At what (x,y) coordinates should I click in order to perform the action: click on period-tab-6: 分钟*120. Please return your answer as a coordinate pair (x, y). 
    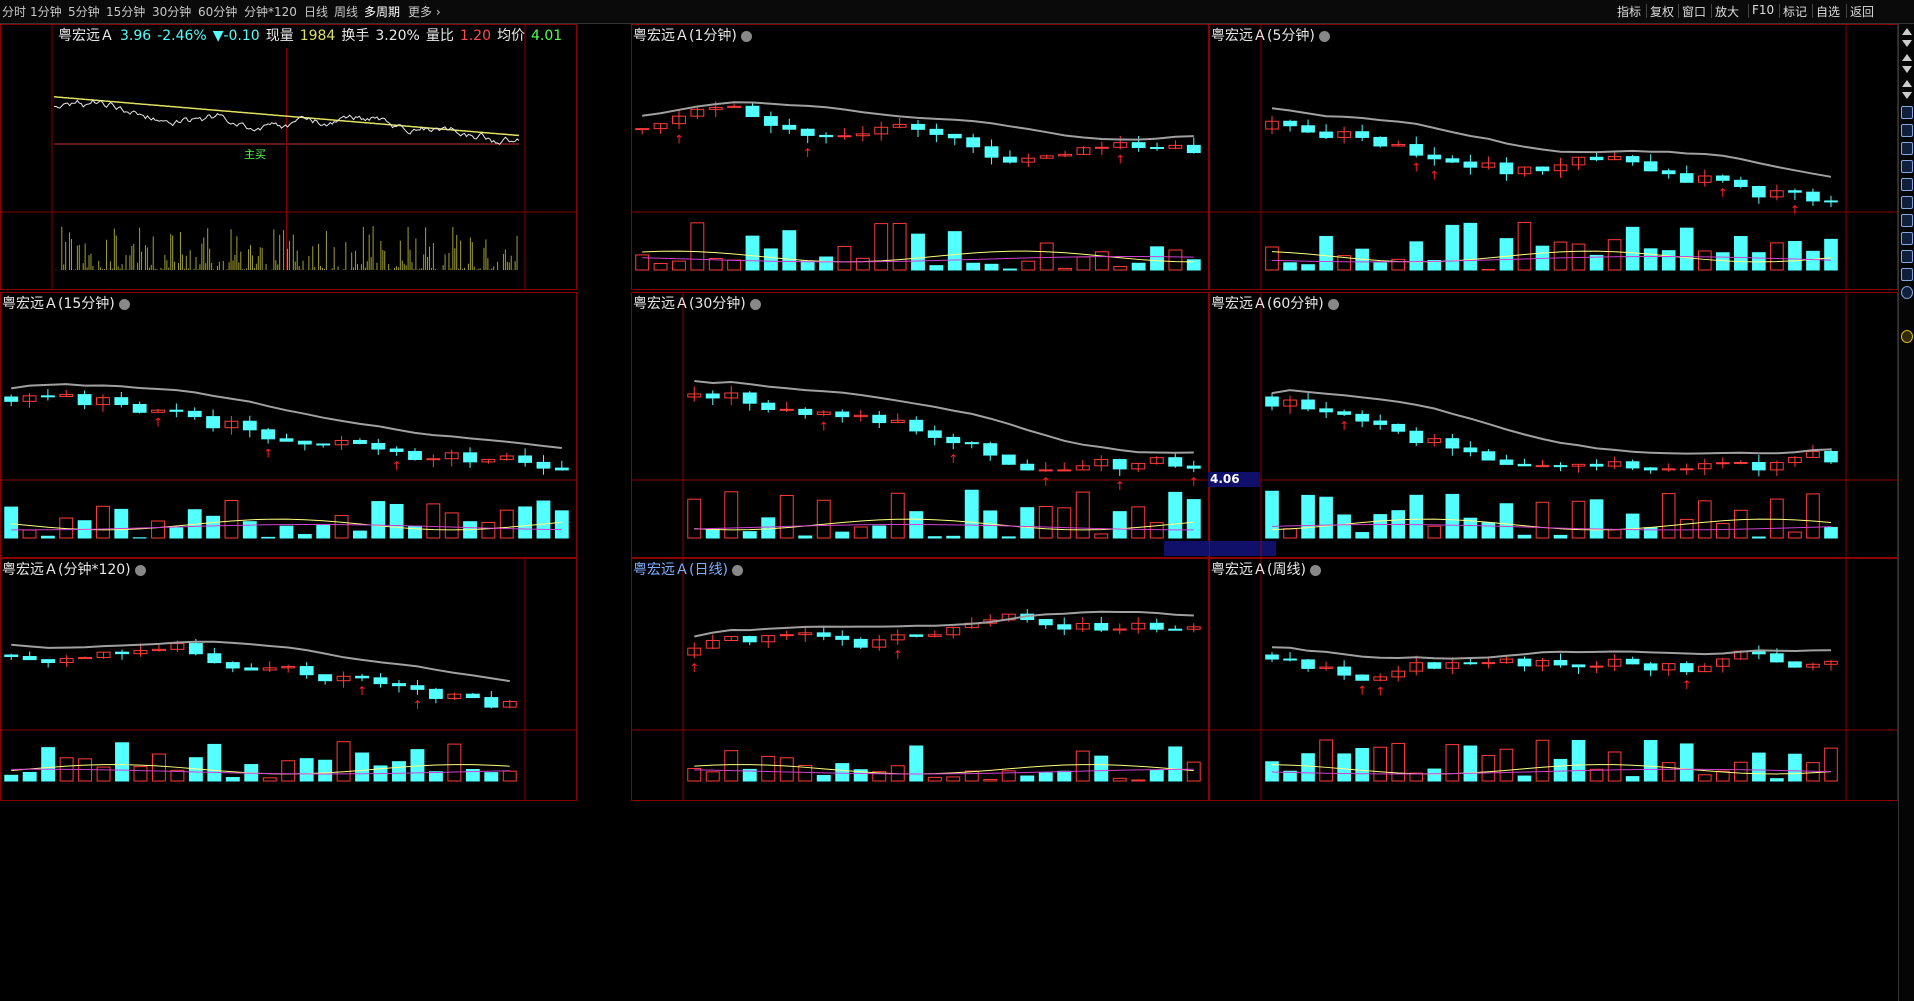
    Looking at the image, I should click on (270, 12).